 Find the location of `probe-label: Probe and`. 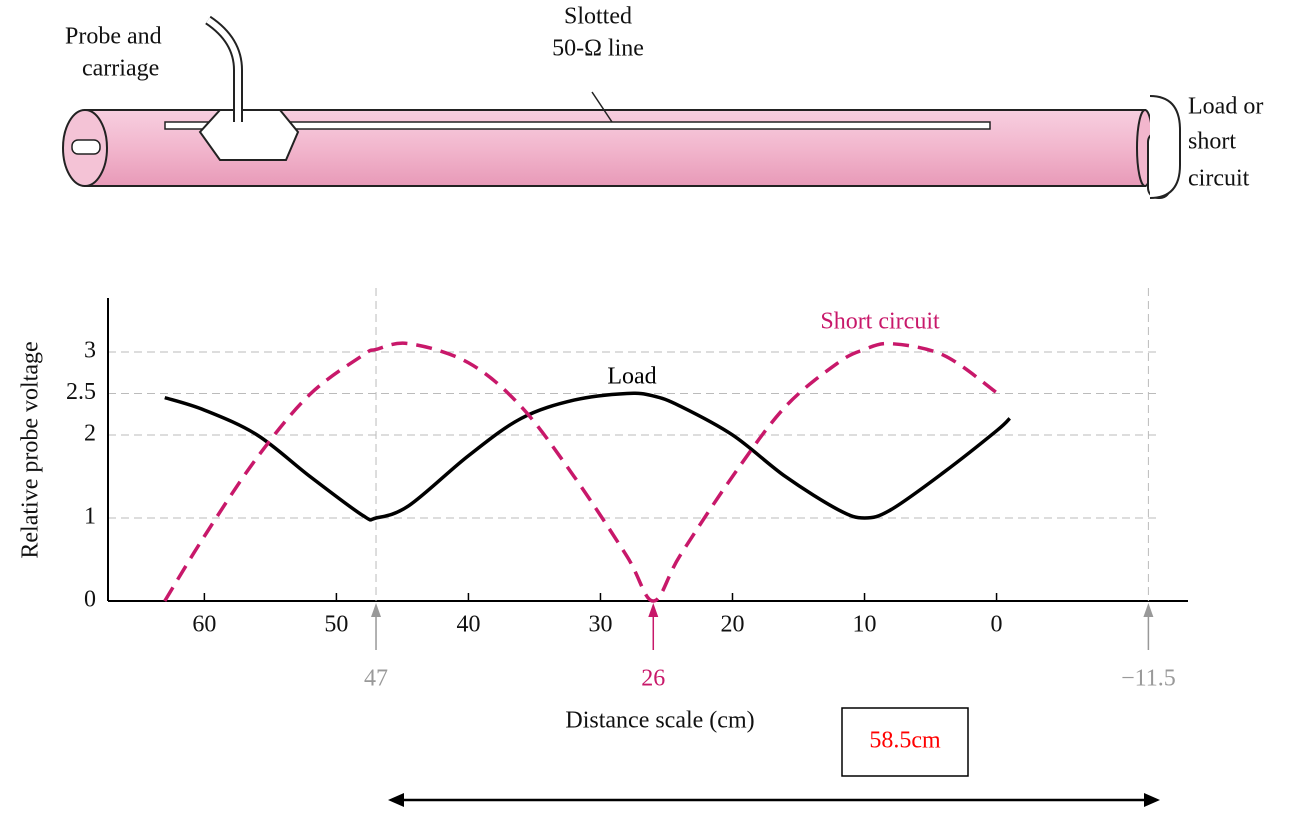

probe-label: Probe and is located at coordinates (113, 37).